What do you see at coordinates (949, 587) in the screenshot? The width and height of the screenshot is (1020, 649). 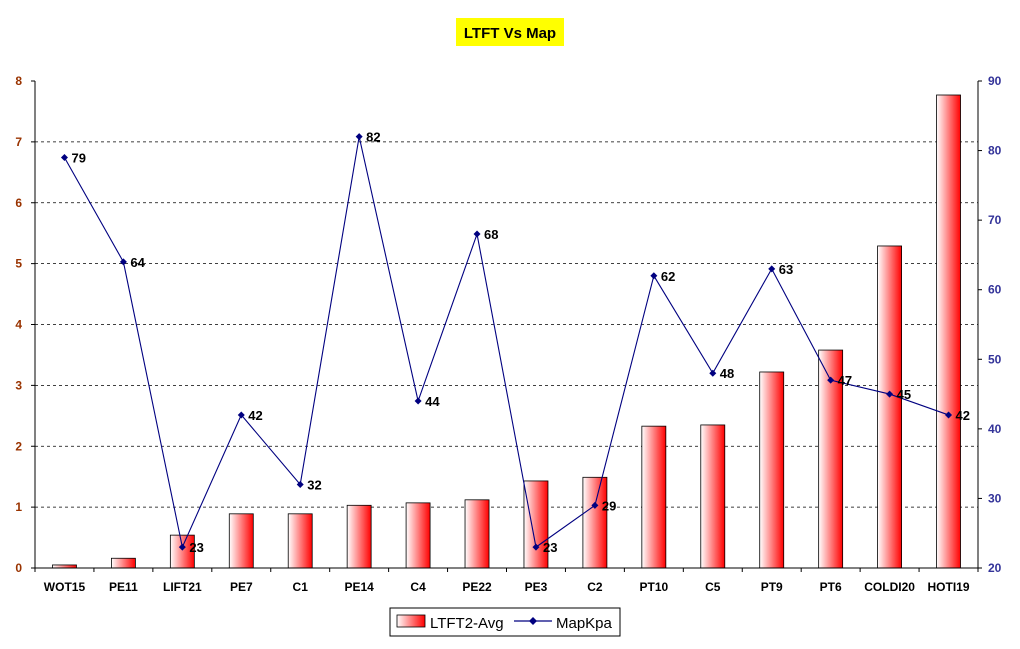 I see `x-axis-tick-label: HOTI19` at bounding box center [949, 587].